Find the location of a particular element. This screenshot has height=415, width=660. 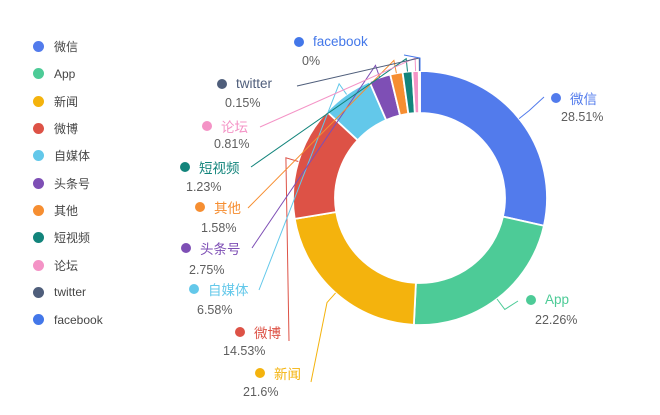

slice-label: 短视频 is located at coordinates (219, 168).